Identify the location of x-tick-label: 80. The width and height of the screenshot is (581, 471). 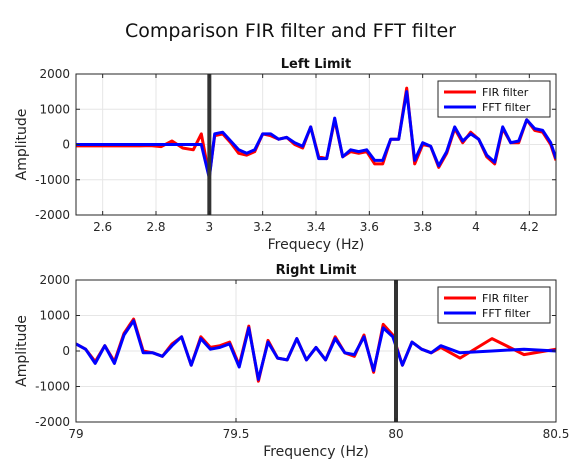
(395, 434).